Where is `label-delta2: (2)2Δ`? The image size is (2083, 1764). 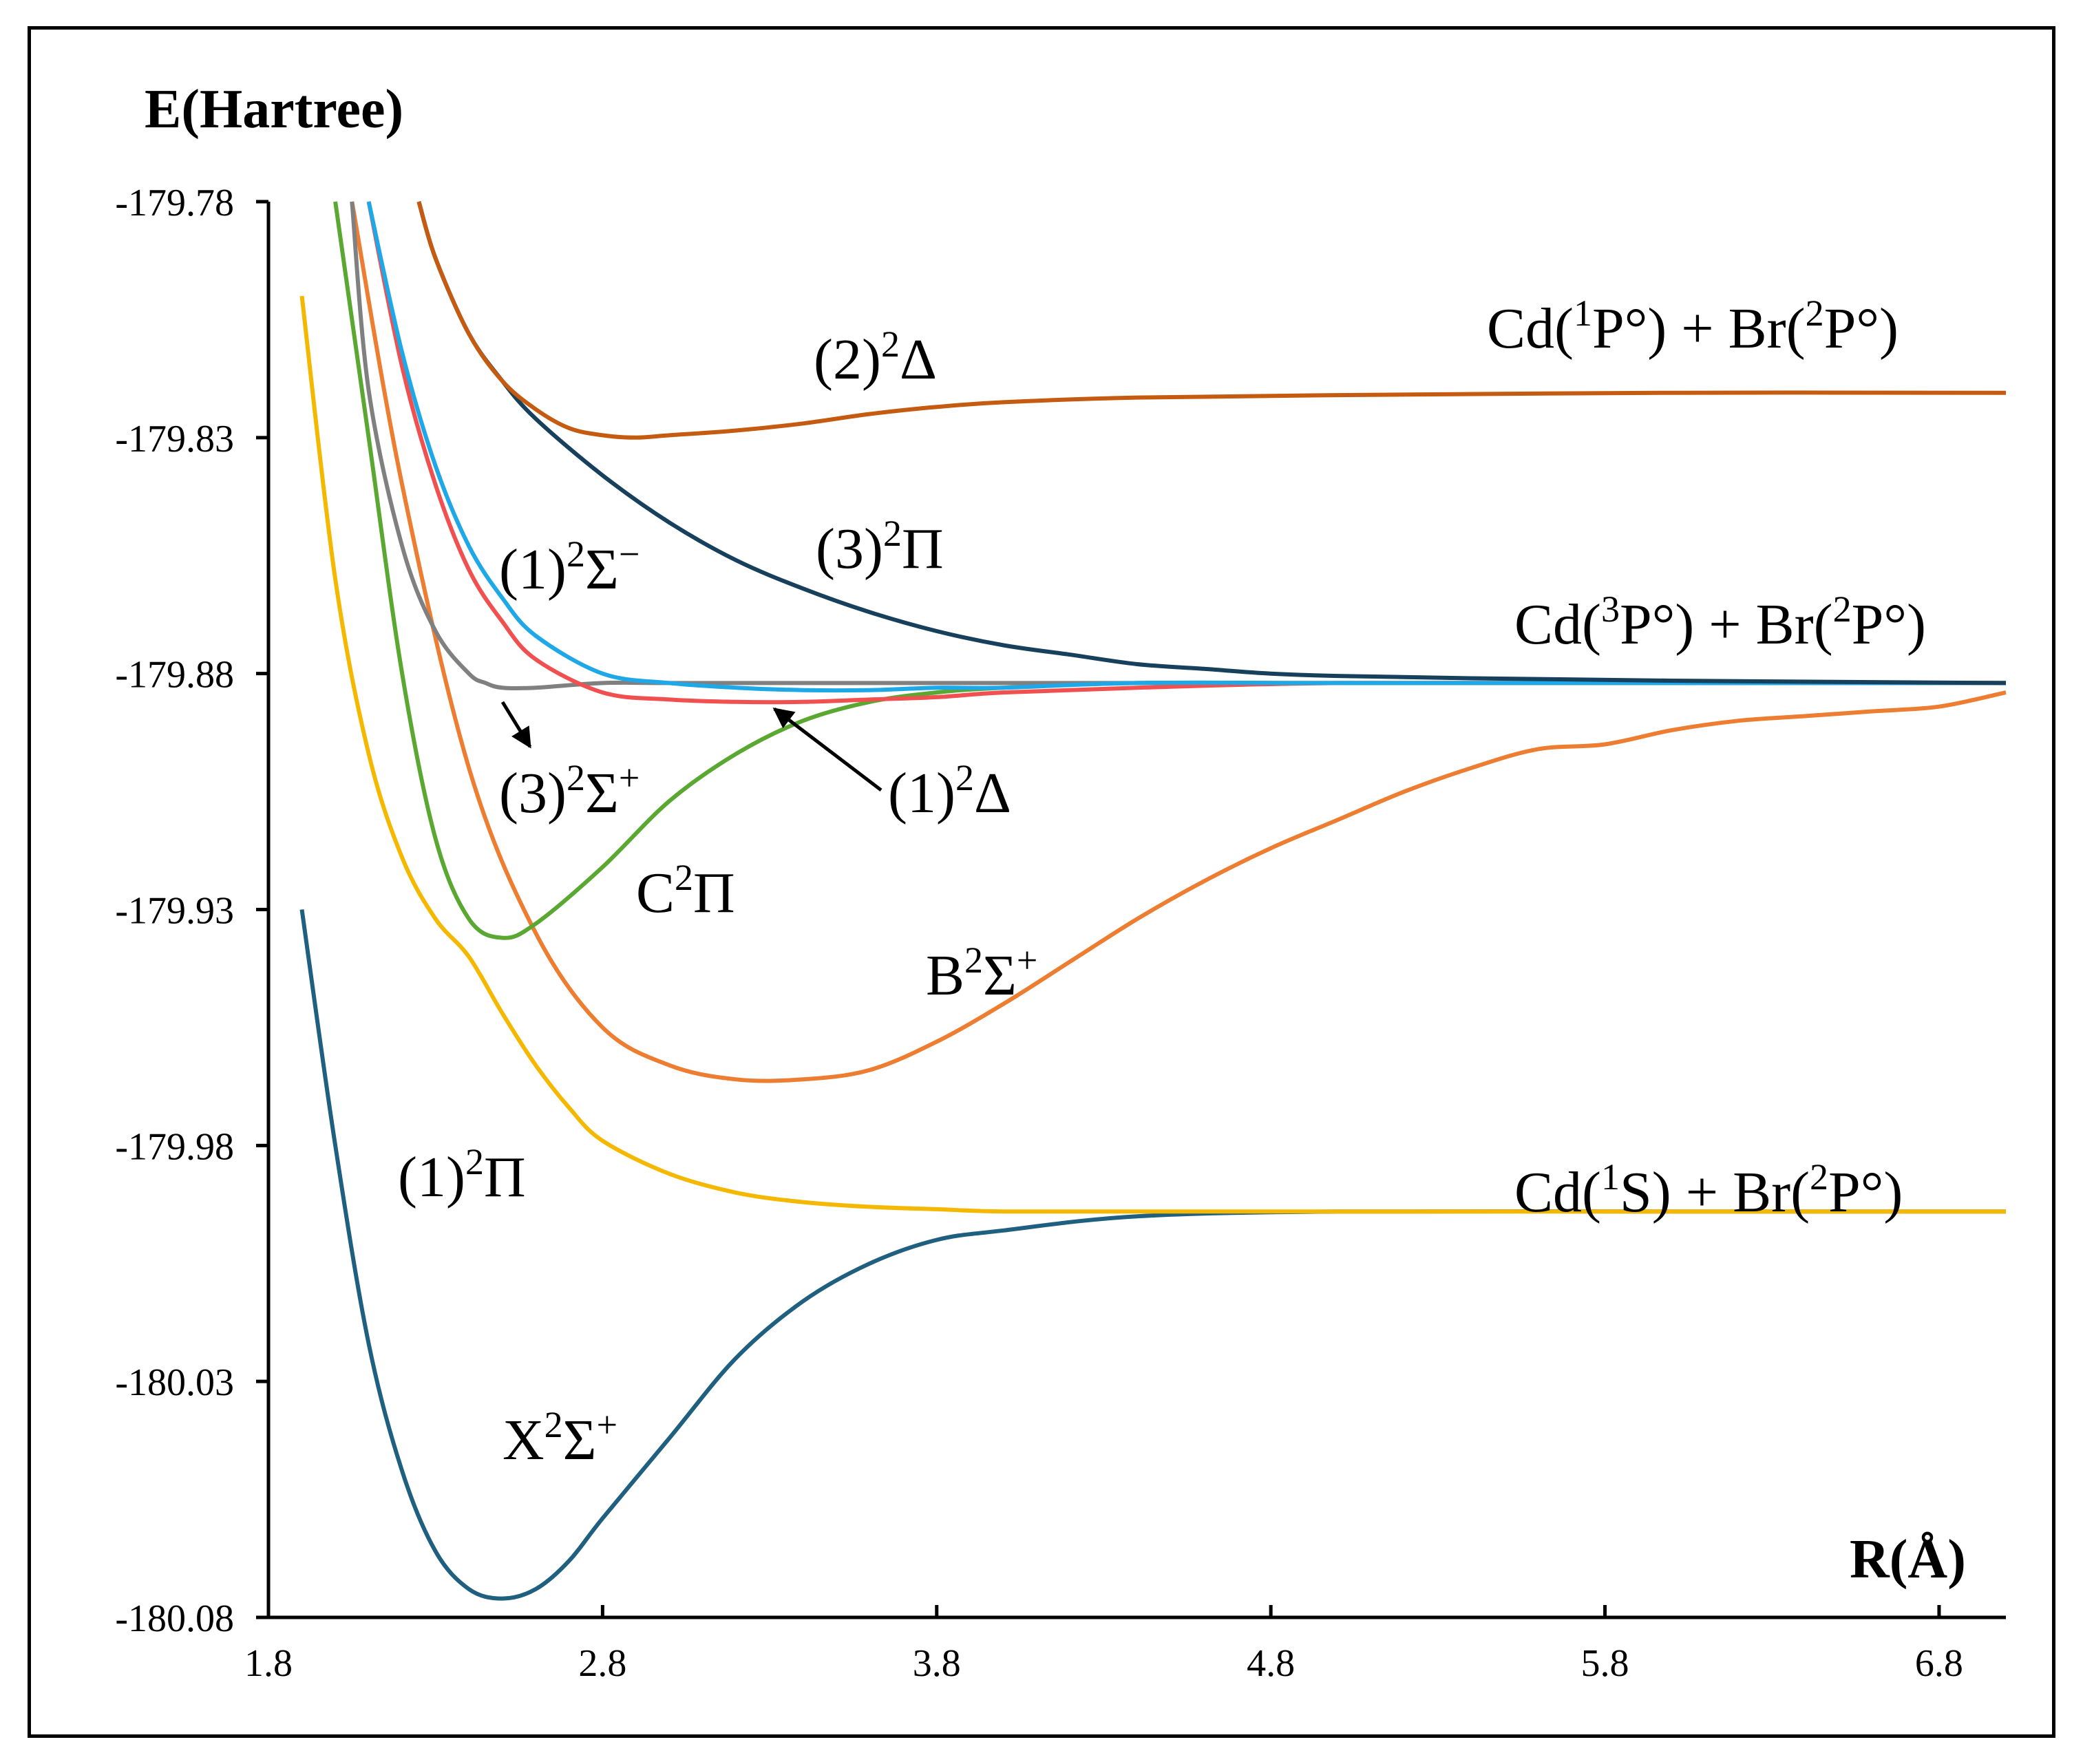 label-delta2: (2)2Δ is located at coordinates (876, 357).